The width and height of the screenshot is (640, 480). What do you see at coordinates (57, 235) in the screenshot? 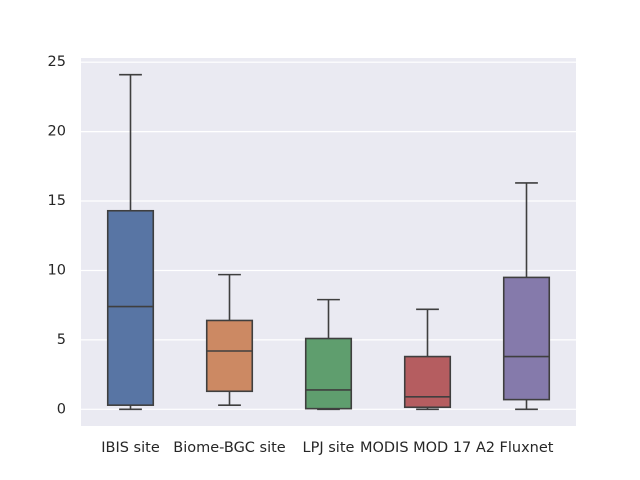
I see `y-axis-ticks: 0 5 10 15 20 25` at bounding box center [57, 235].